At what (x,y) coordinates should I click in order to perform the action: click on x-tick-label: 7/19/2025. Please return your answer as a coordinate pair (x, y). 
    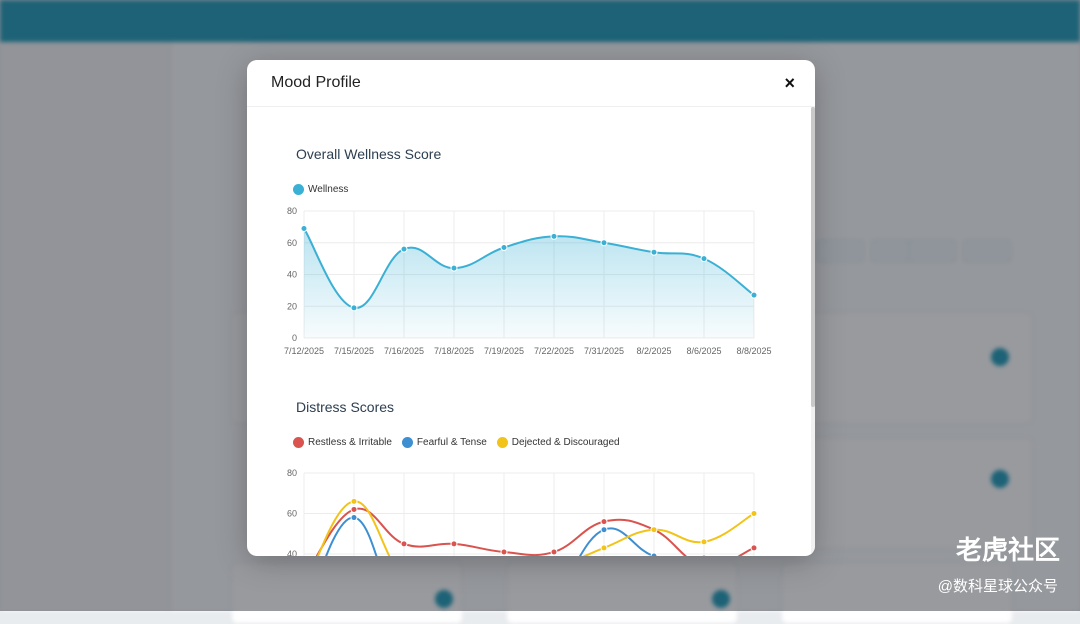
    Looking at the image, I should click on (504, 351).